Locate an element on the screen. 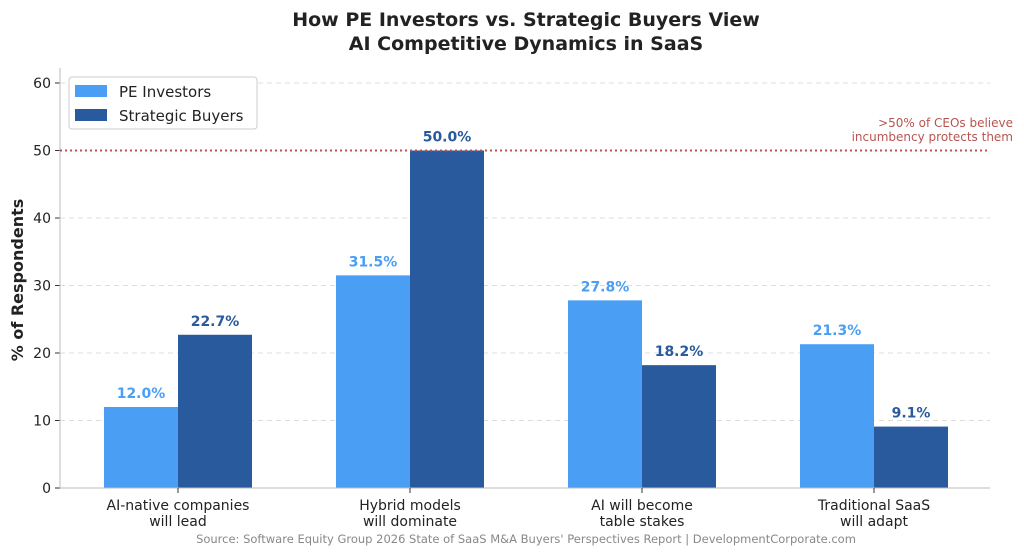 The height and width of the screenshot is (556, 1024). legend-box is located at coordinates (163, 103).